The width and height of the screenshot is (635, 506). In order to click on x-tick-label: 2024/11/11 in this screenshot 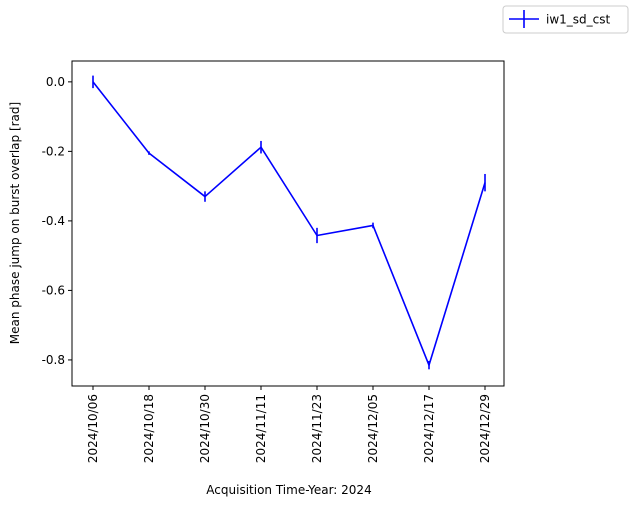, I will do `click(261, 428)`.